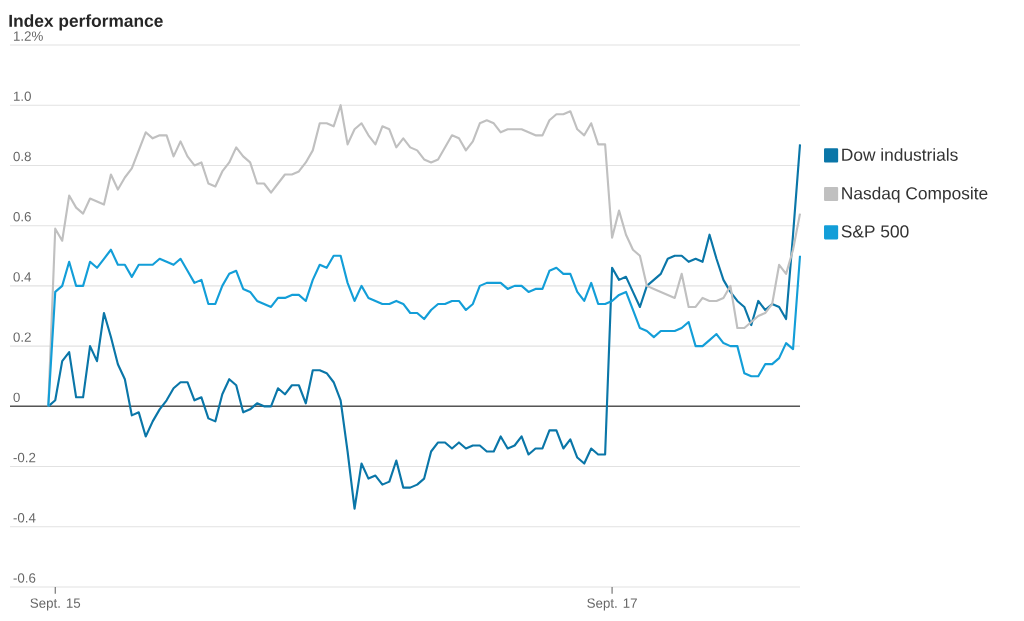  What do you see at coordinates (22, 96) in the screenshot?
I see `y-tick-label: 1.0` at bounding box center [22, 96].